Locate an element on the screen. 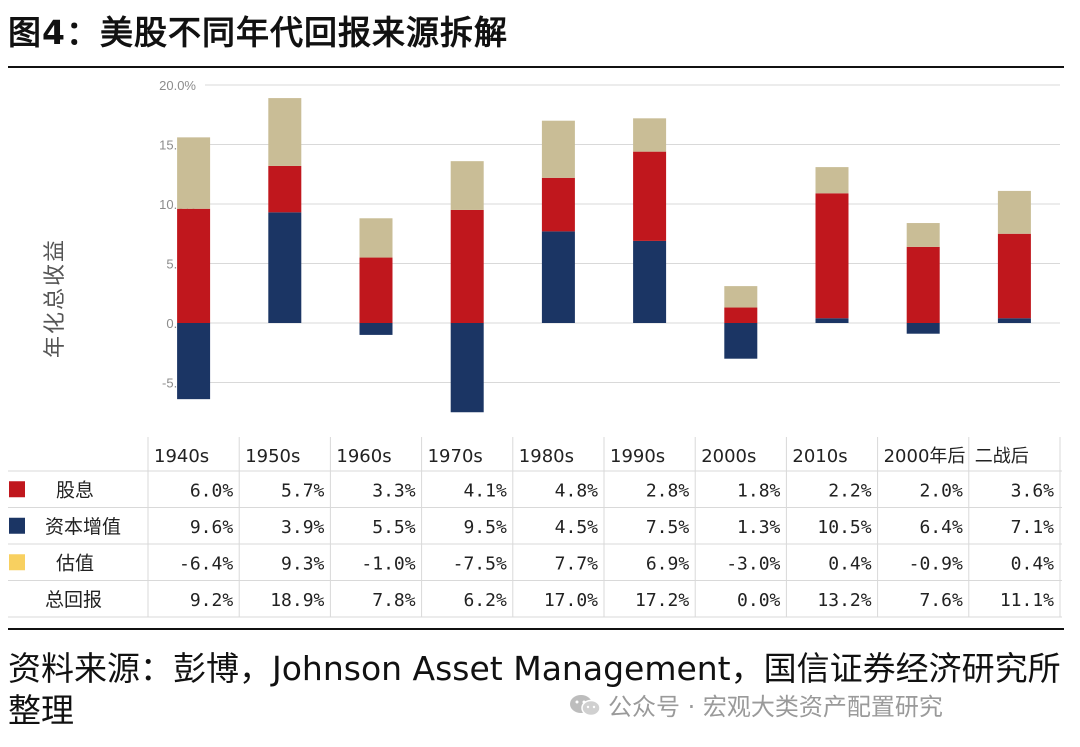 This screenshot has height=747, width=1080. table-value-cell: 17.2% is located at coordinates (662, 600).